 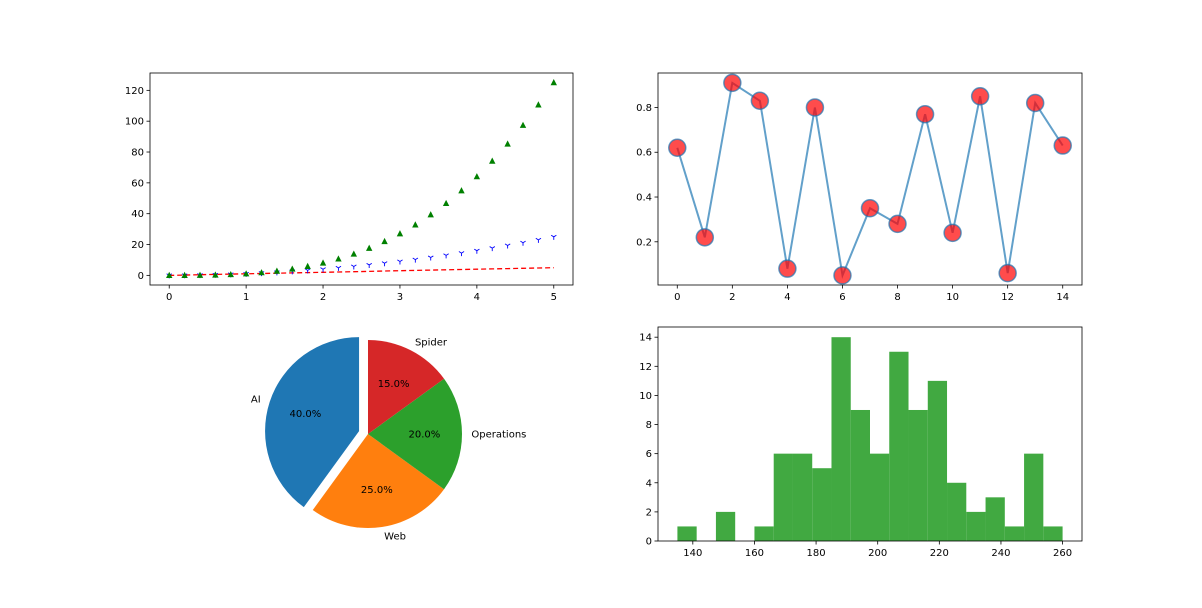 What do you see at coordinates (952, 297) in the screenshot?
I see `x-tick-label: 10` at bounding box center [952, 297].